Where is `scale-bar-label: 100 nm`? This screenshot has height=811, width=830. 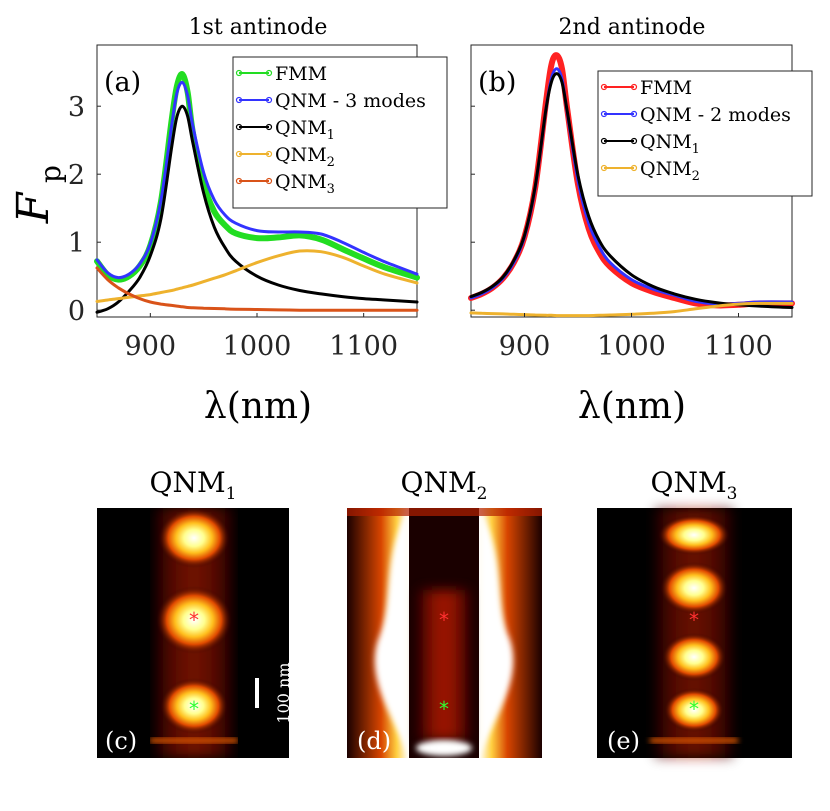
scale-bar-label: 100 nm is located at coordinates (283, 692).